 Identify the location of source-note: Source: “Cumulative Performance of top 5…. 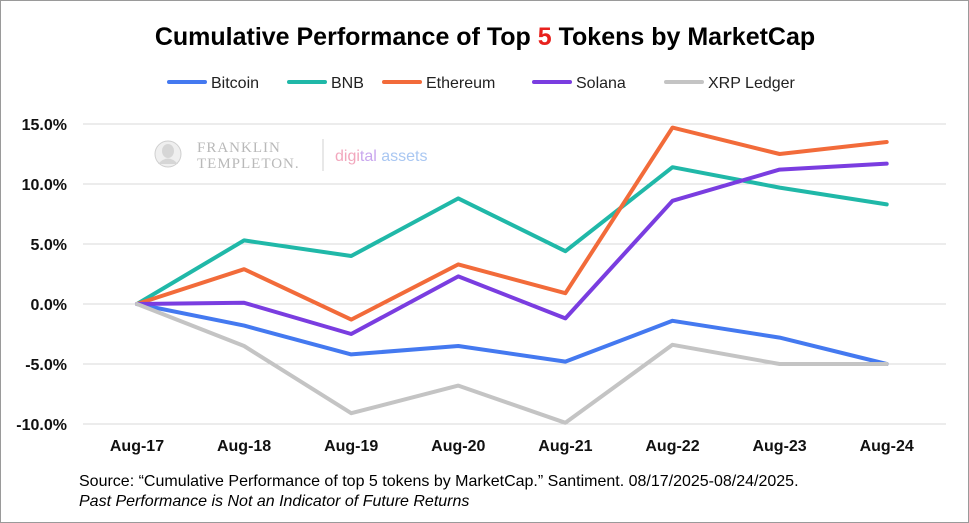
(439, 481).